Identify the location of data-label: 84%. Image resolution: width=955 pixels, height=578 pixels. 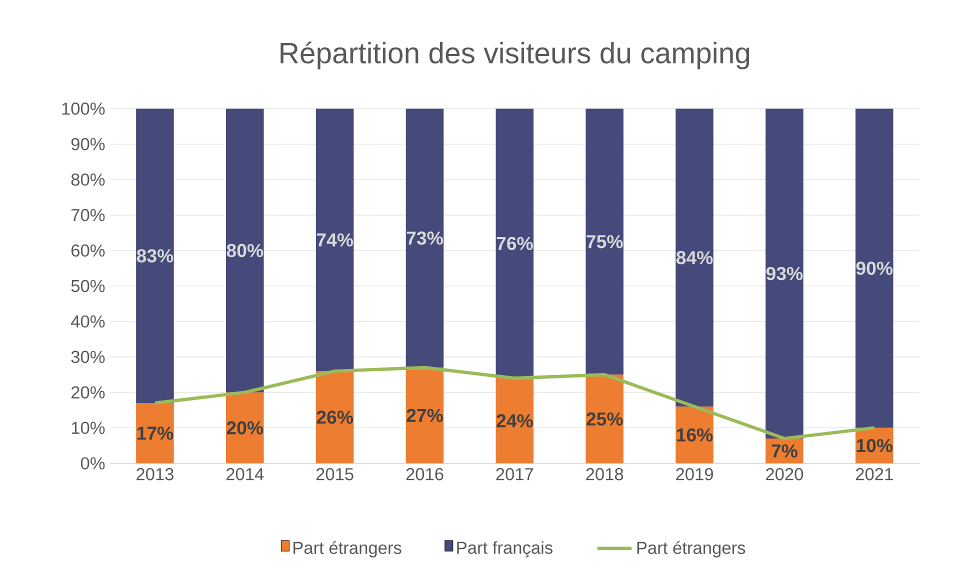
(694, 257).